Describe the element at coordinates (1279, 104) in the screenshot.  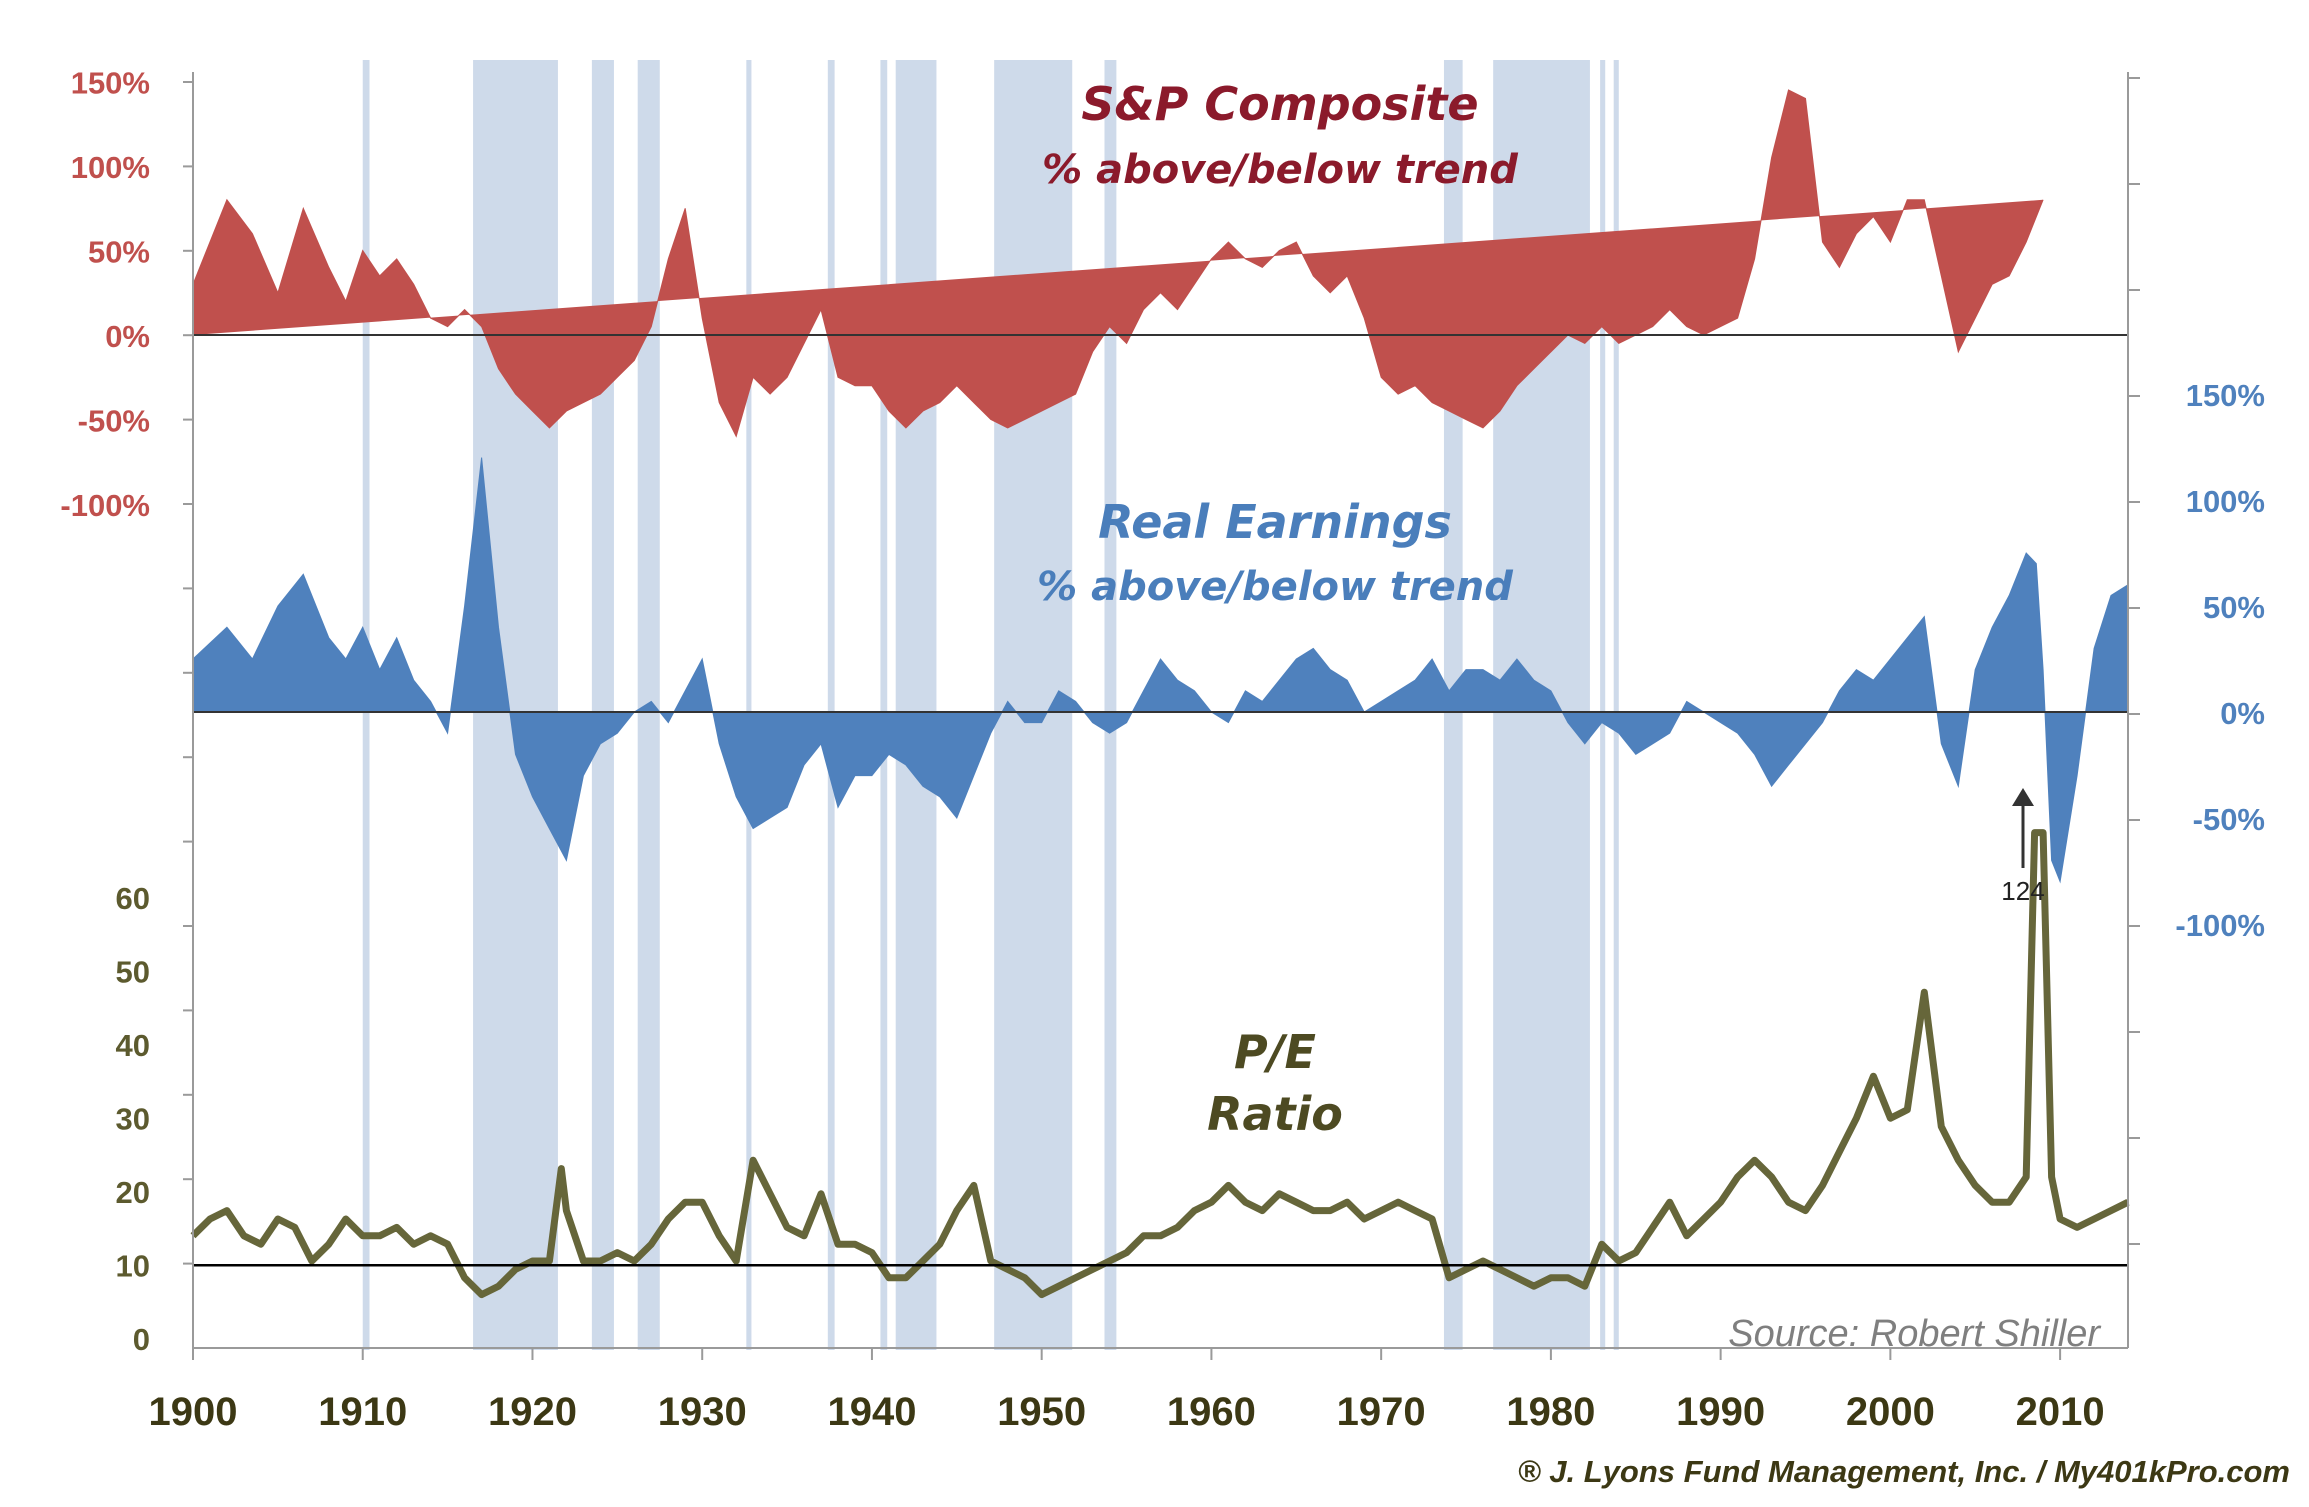
I see `sp-title: S&P Composite` at that location.